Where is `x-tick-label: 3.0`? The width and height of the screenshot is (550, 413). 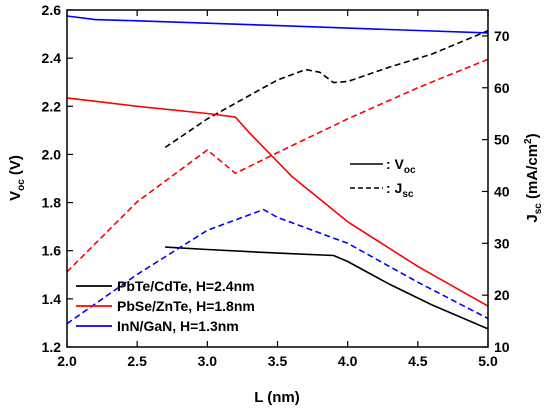 x-tick-label: 3.0 is located at coordinates (208, 361).